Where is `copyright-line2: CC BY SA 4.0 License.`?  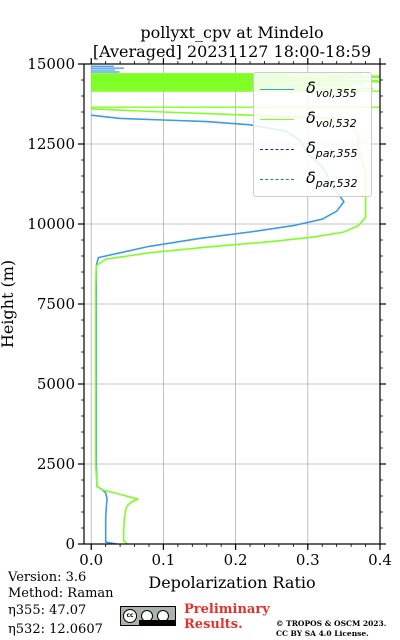 copyright-line2: CC BY SA 4.0 License. is located at coordinates (322, 633).